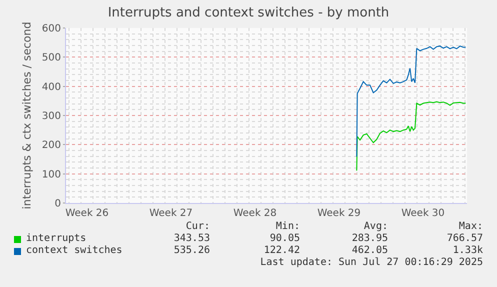  Describe the element at coordinates (51, 58) in the screenshot. I see `y-tick-label: 500` at that location.